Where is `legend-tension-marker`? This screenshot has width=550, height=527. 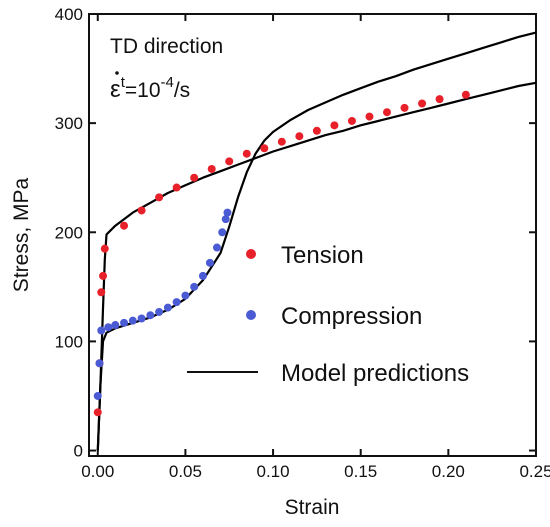 legend-tension-marker is located at coordinates (251, 254).